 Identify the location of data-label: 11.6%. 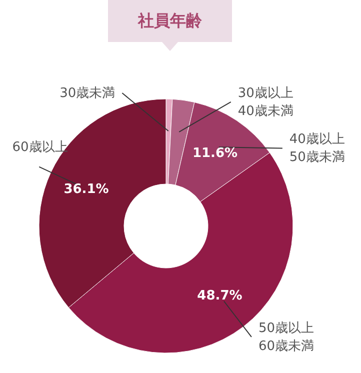
(215, 153).